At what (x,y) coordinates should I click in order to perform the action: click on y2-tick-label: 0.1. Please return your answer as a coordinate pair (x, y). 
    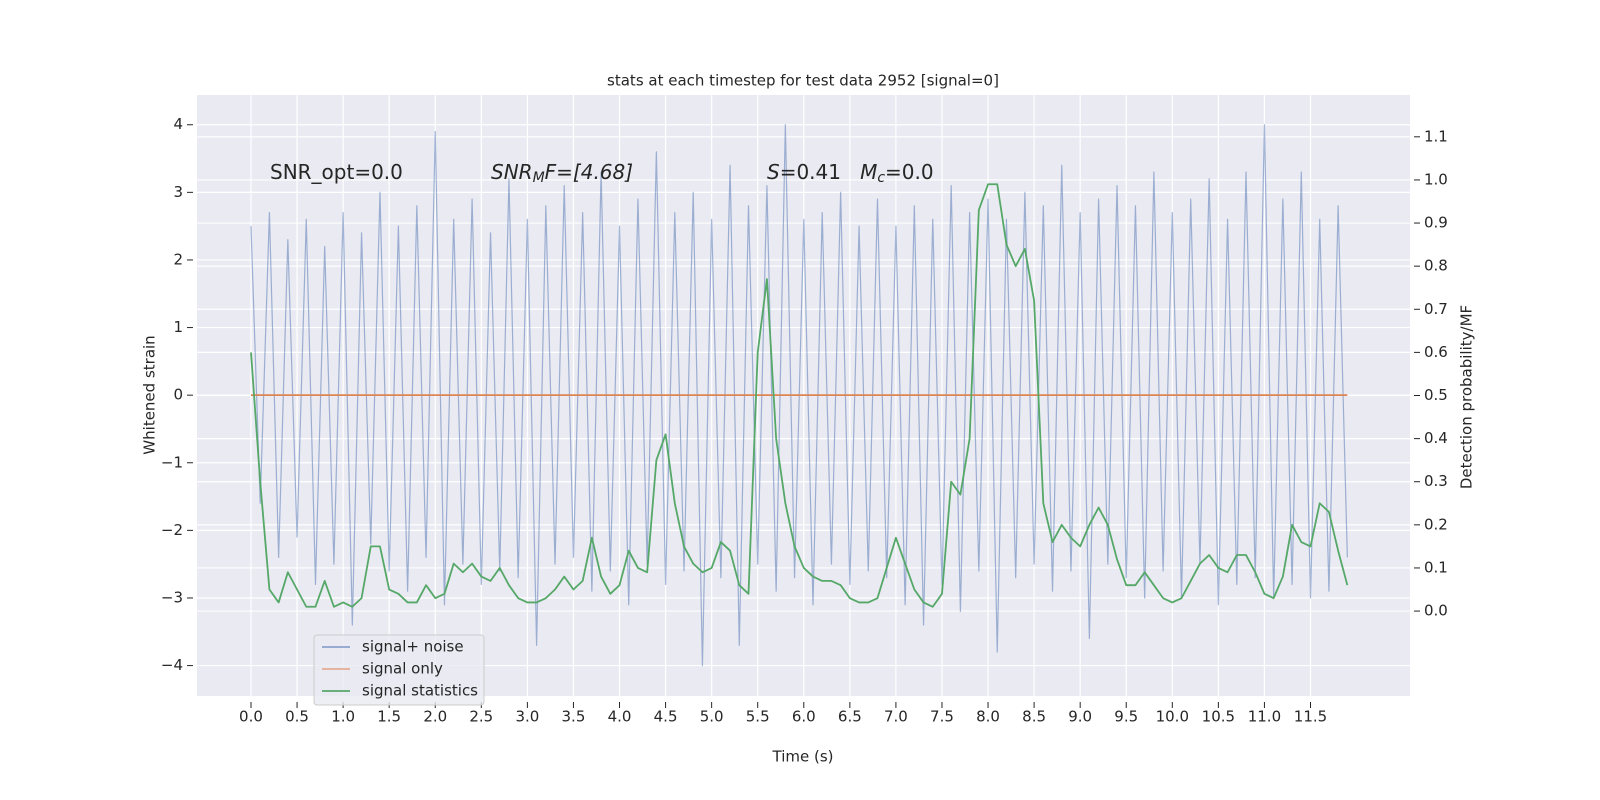
    Looking at the image, I should click on (1436, 567).